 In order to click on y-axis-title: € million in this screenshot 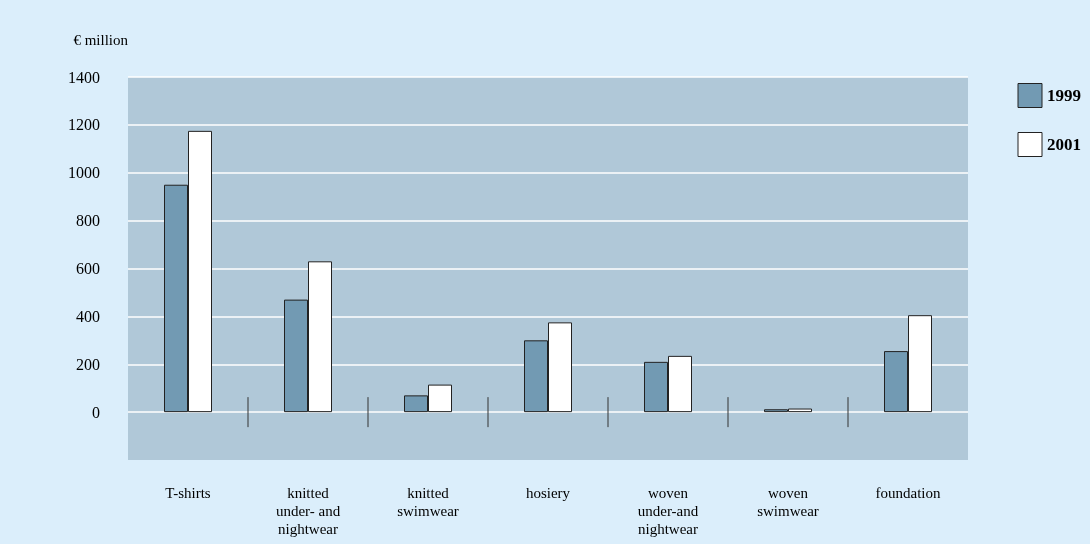, I will do `click(101, 39)`.